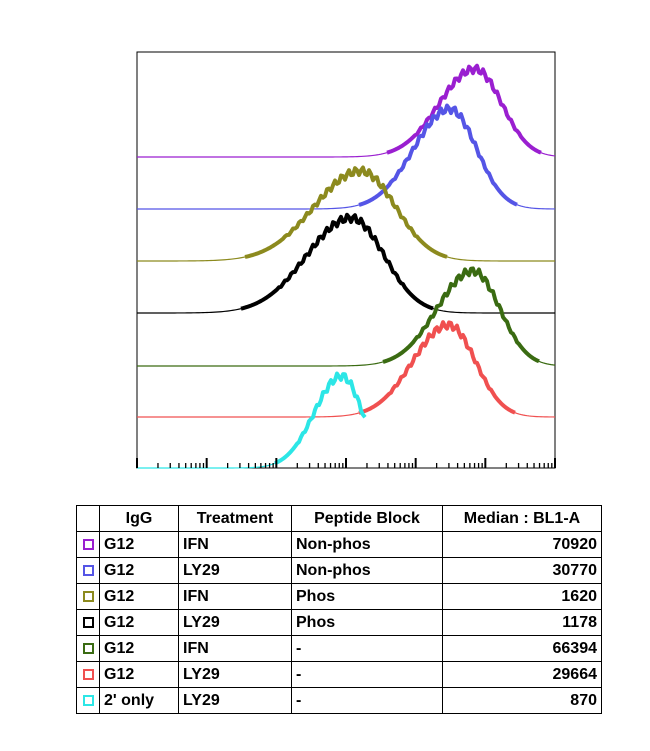  I want to click on cell-median: 70920, so click(522, 544).